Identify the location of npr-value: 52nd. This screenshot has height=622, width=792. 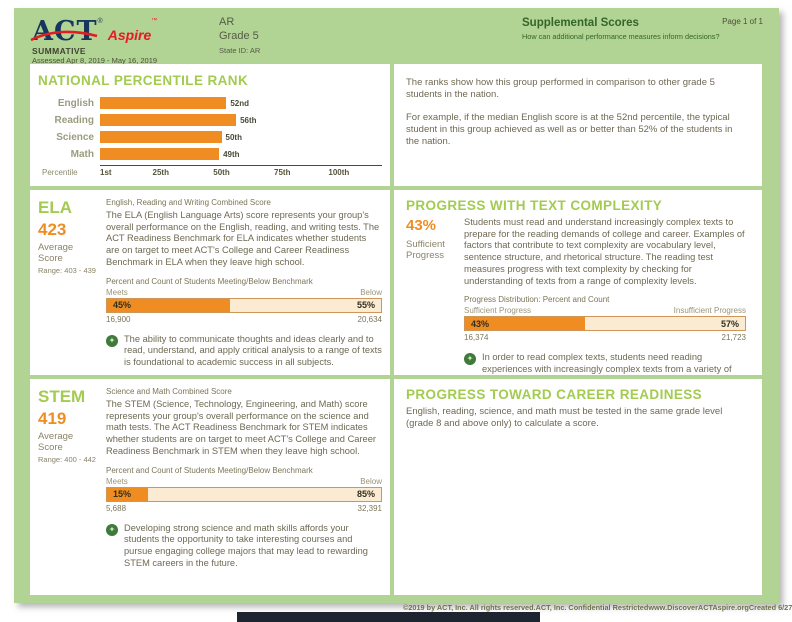
(240, 103).